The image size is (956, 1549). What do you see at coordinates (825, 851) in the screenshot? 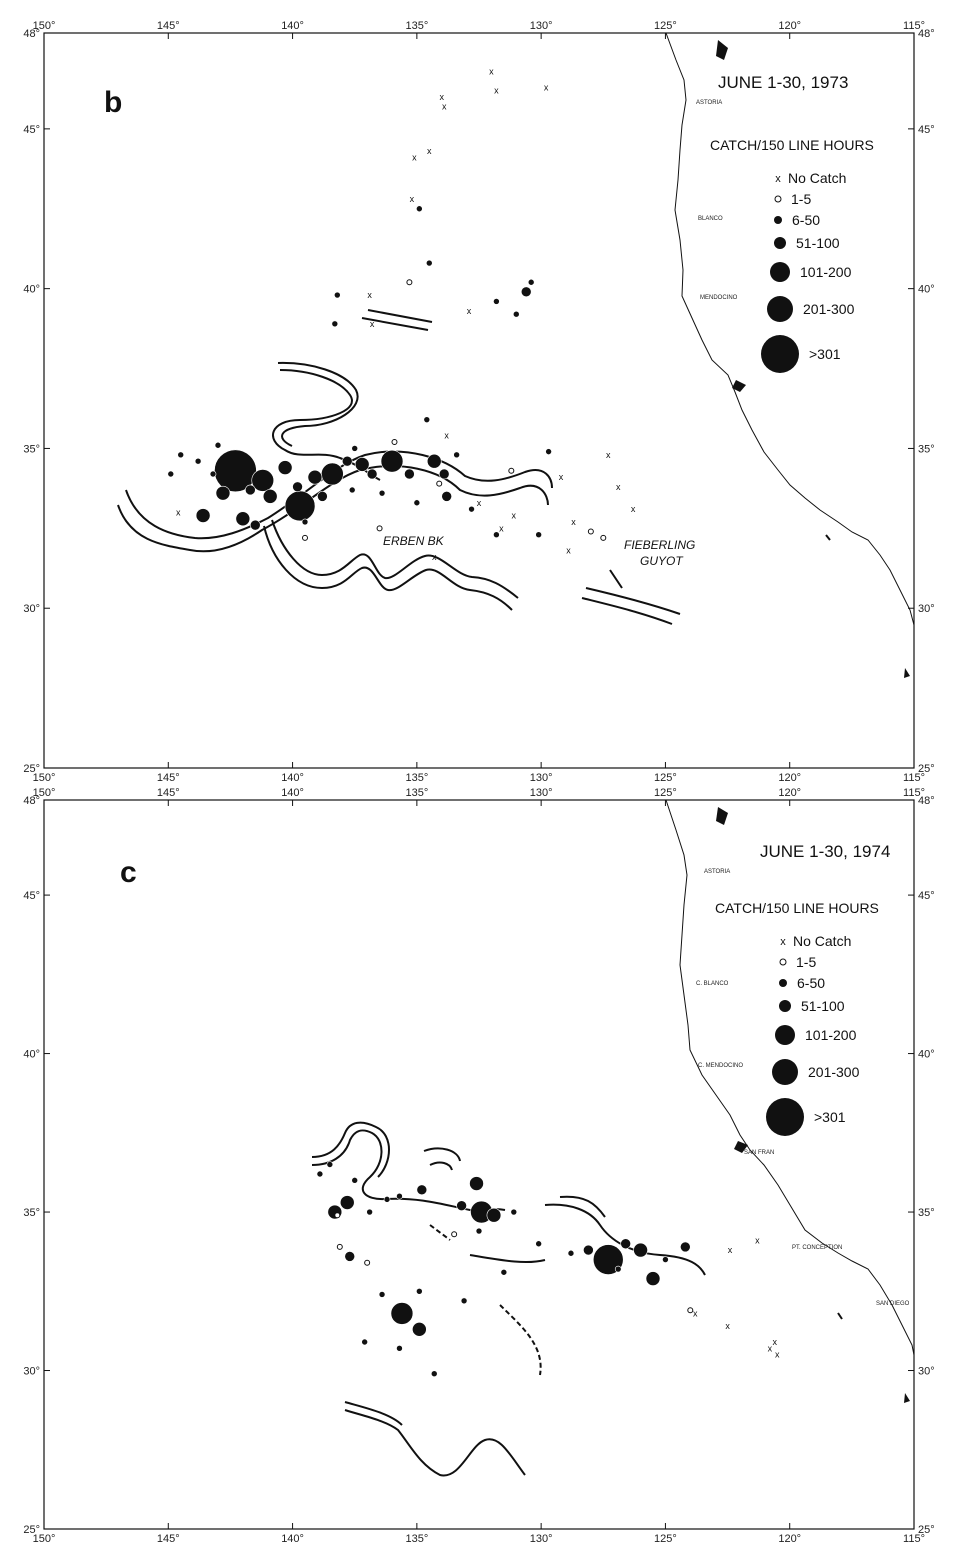
I see `panel-title-c: JUNE 1-30, 1974` at bounding box center [825, 851].